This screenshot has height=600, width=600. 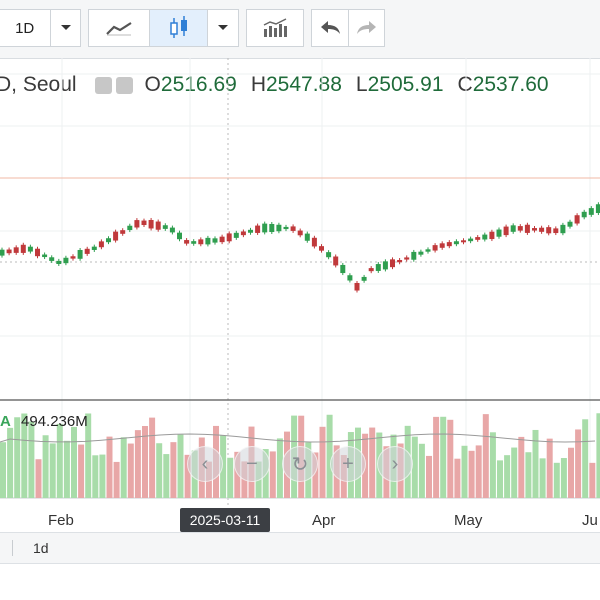 What do you see at coordinates (178, 28) in the screenshot?
I see `candlestick-icon` at bounding box center [178, 28].